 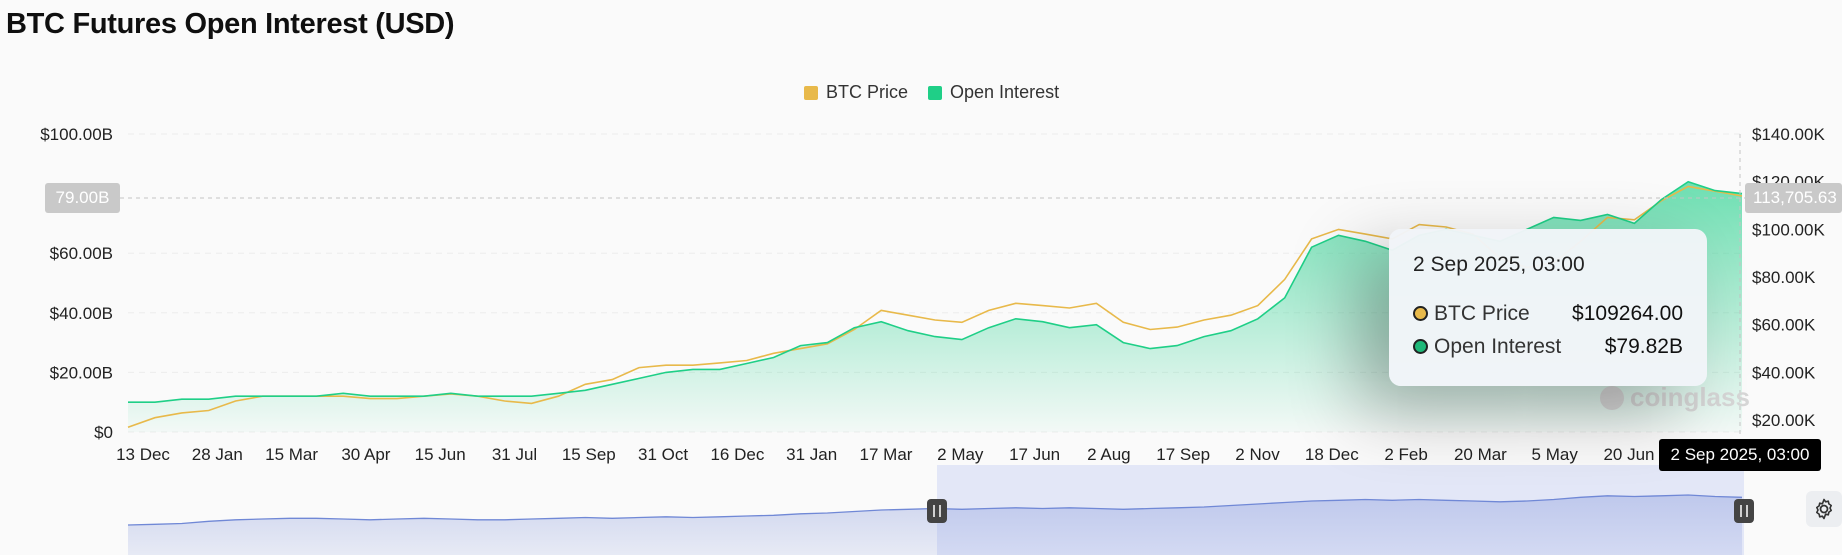 I want to click on y-left-tick-label: $40.00B, so click(x=81, y=313).